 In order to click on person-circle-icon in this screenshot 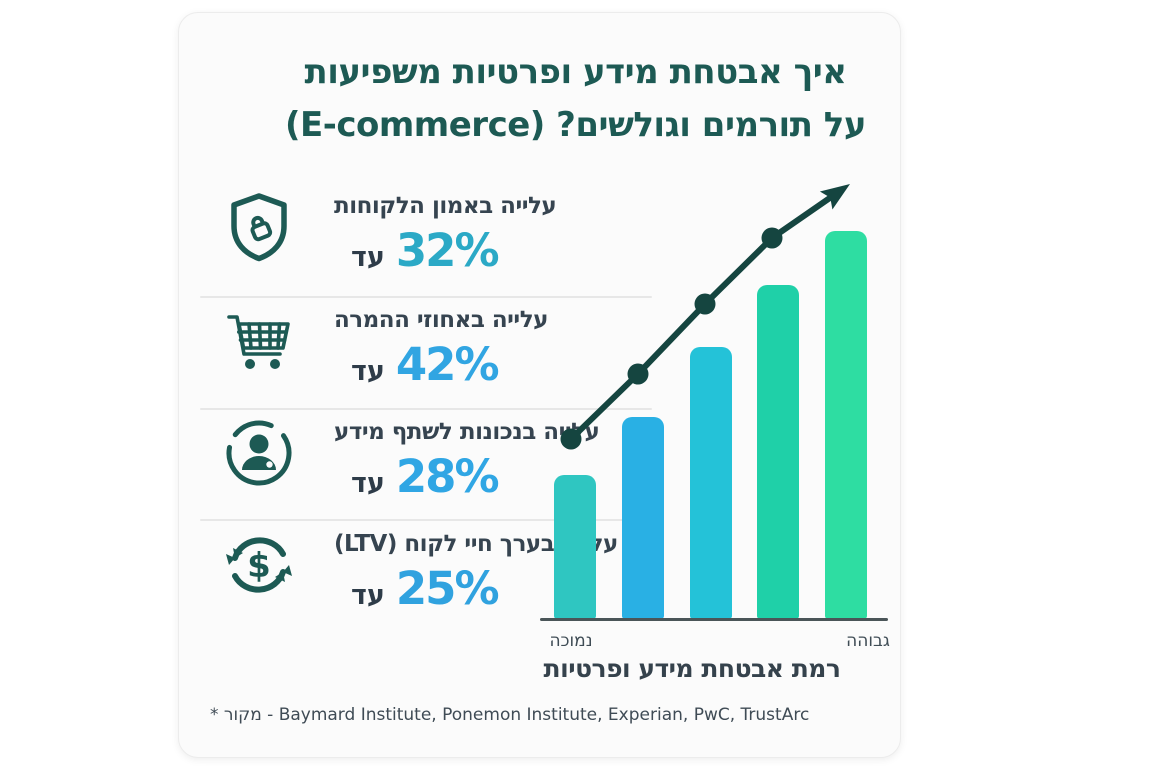, I will do `click(259, 453)`.